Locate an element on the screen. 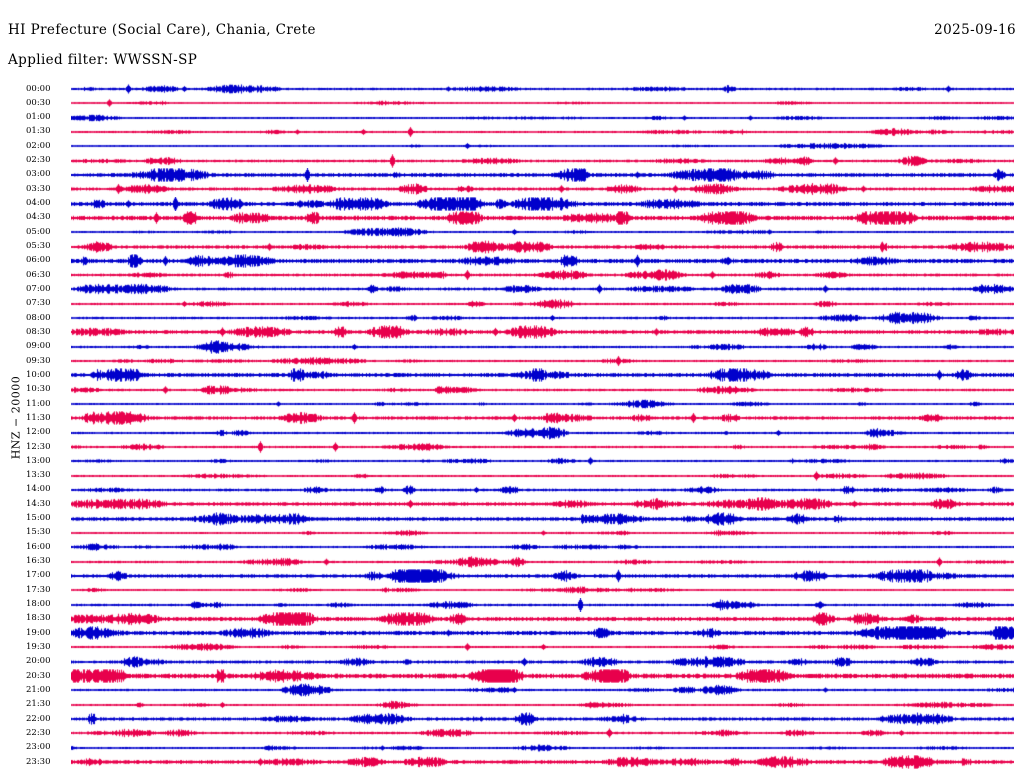 The image size is (1024, 780). trace-row: 03:00 is located at coordinates (512, 174).